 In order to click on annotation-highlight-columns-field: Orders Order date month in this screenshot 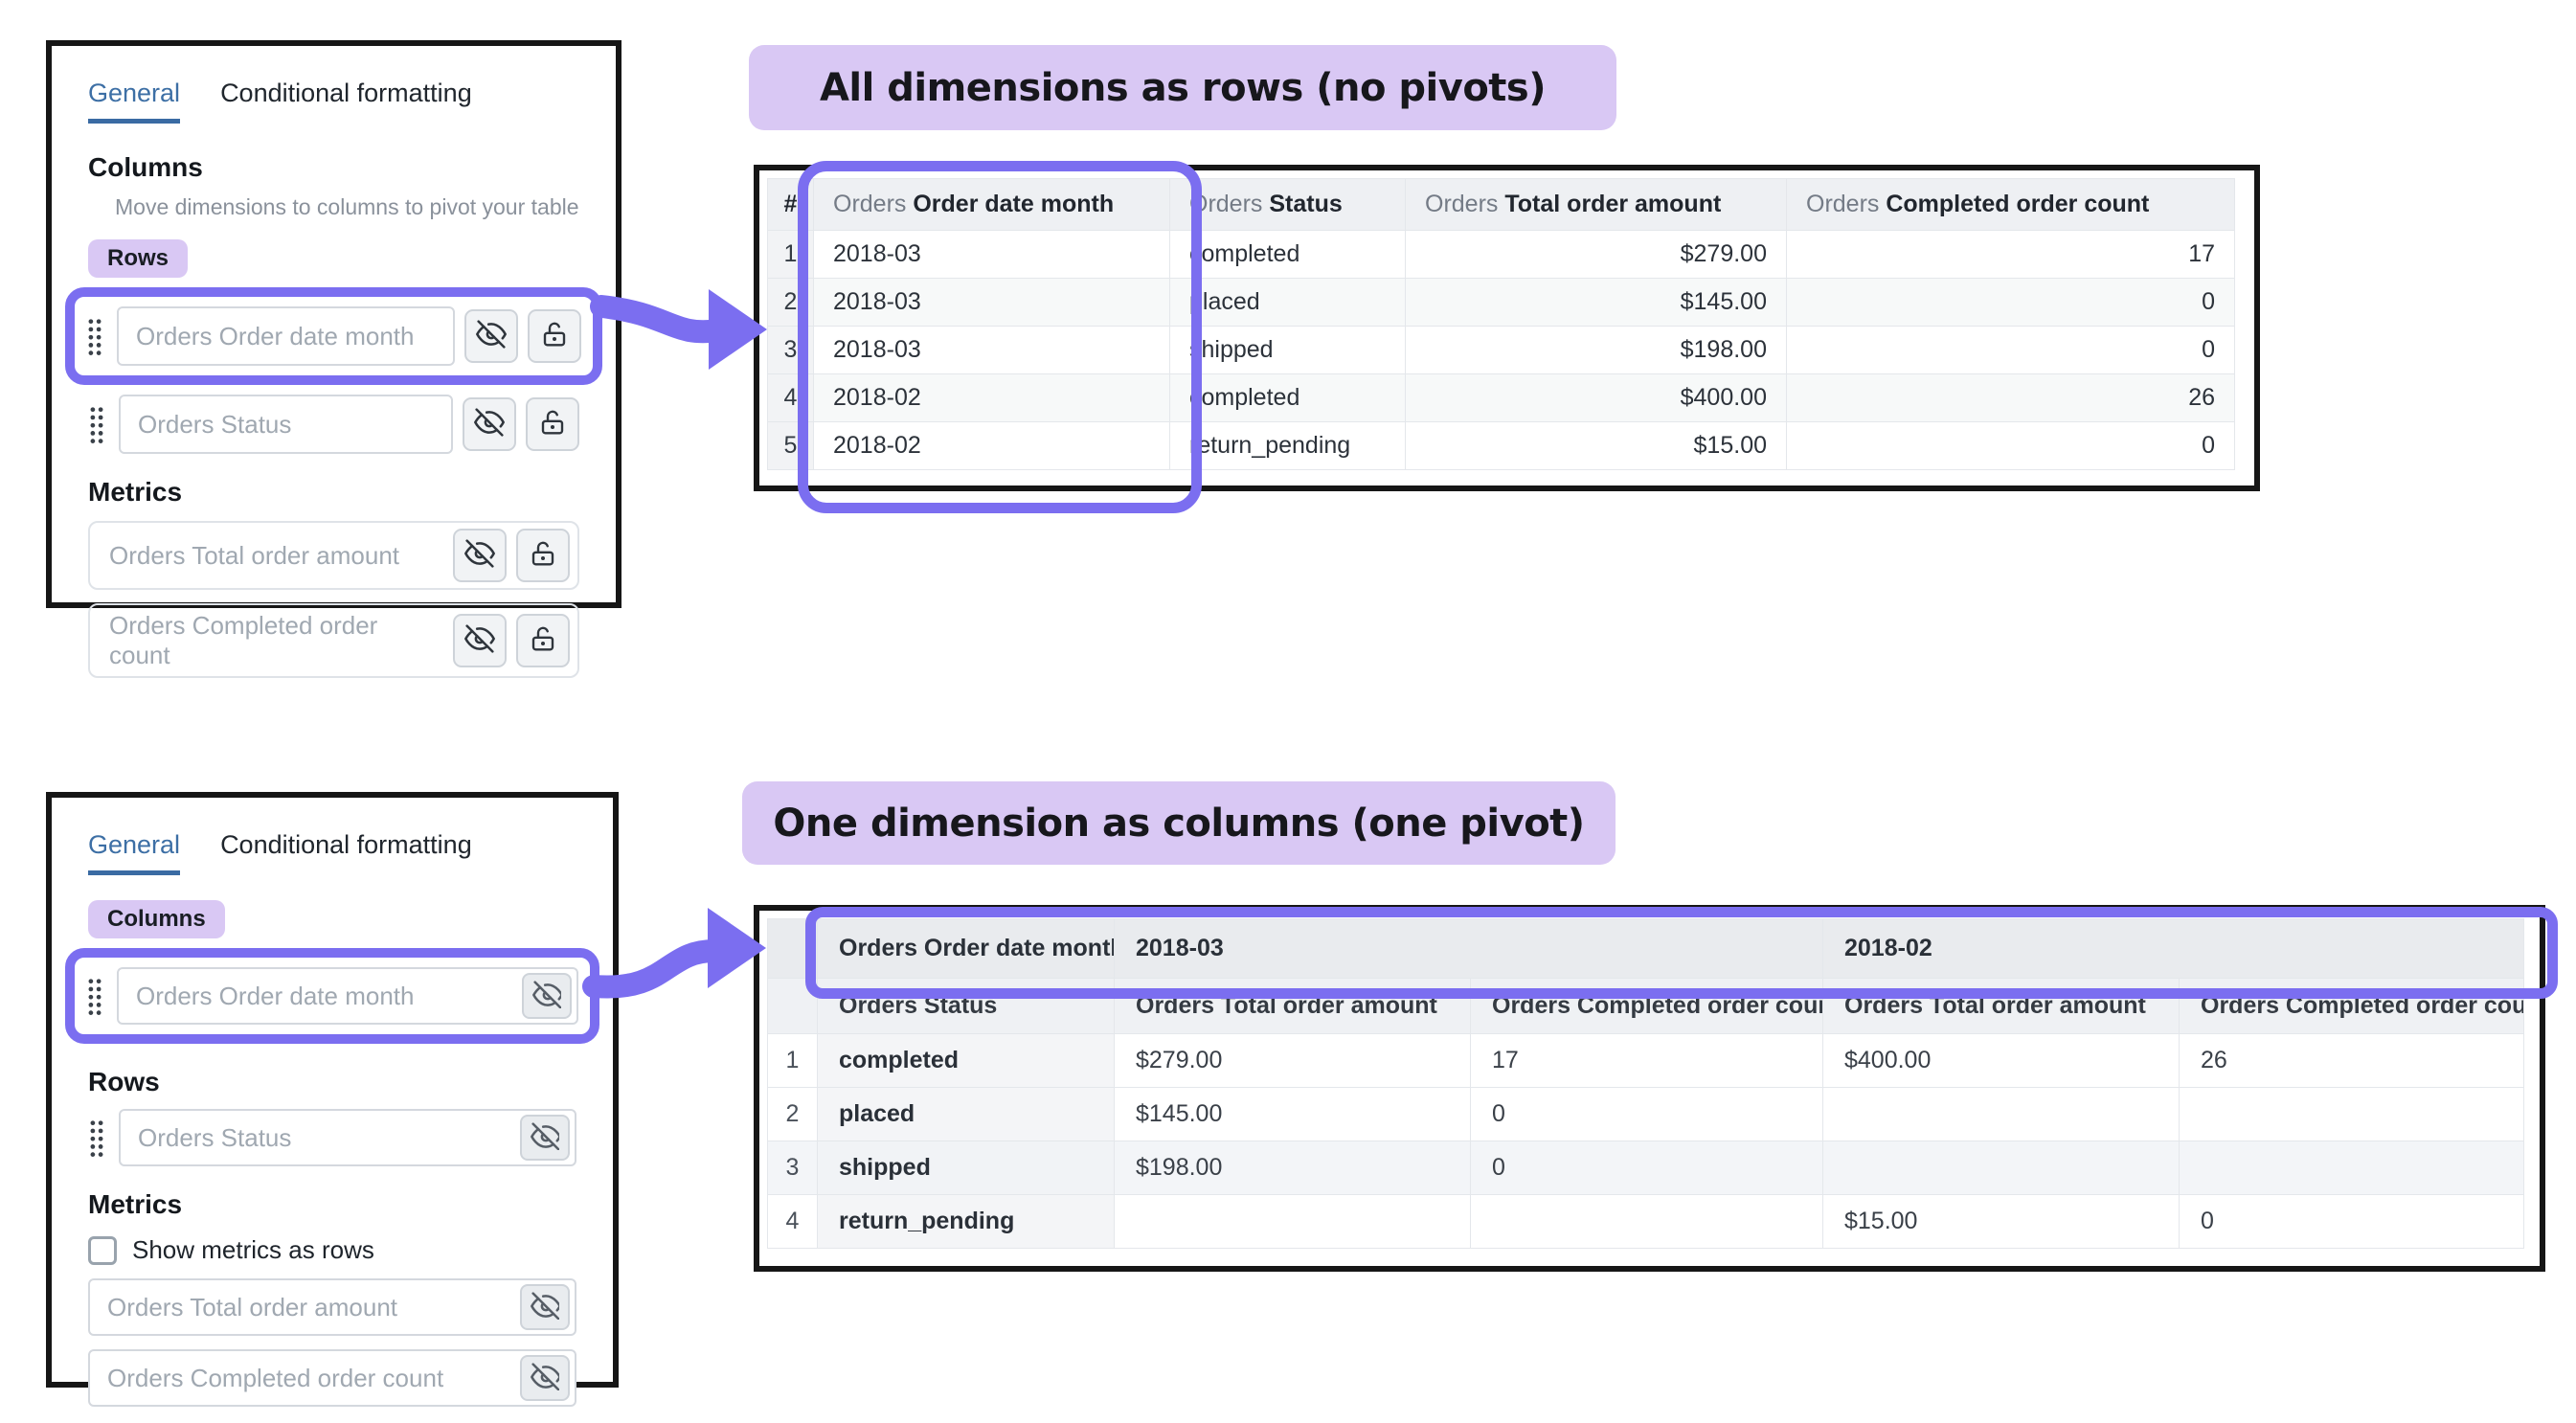, I will do `click(332, 996)`.